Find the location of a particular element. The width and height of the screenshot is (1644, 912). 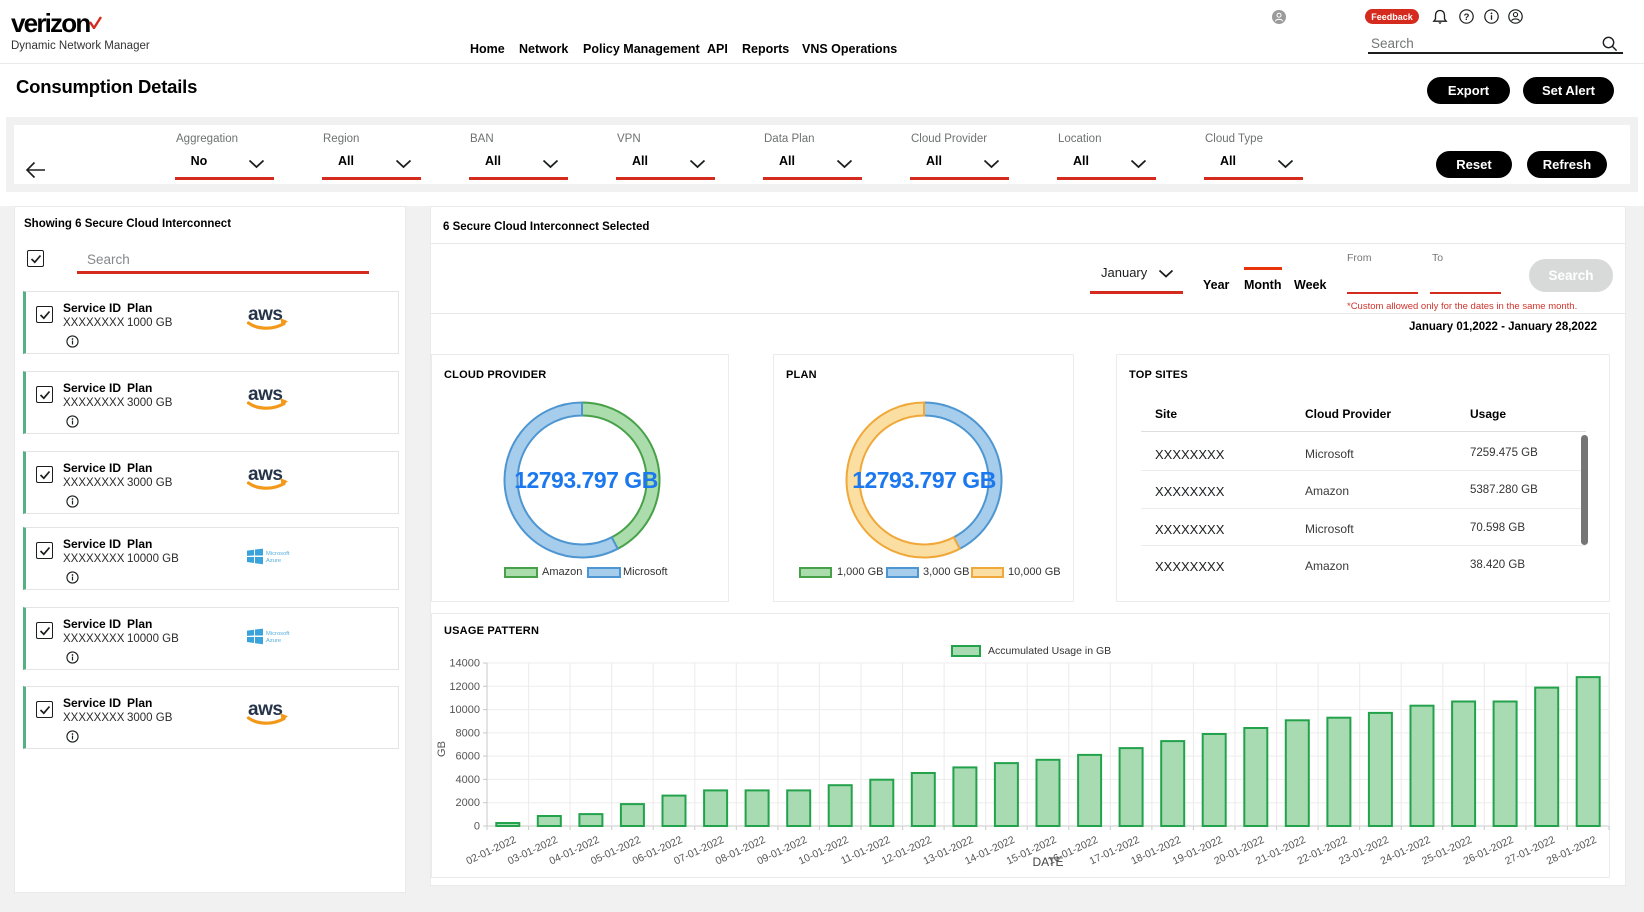

svg-text: 2000 is located at coordinates (468, 803).